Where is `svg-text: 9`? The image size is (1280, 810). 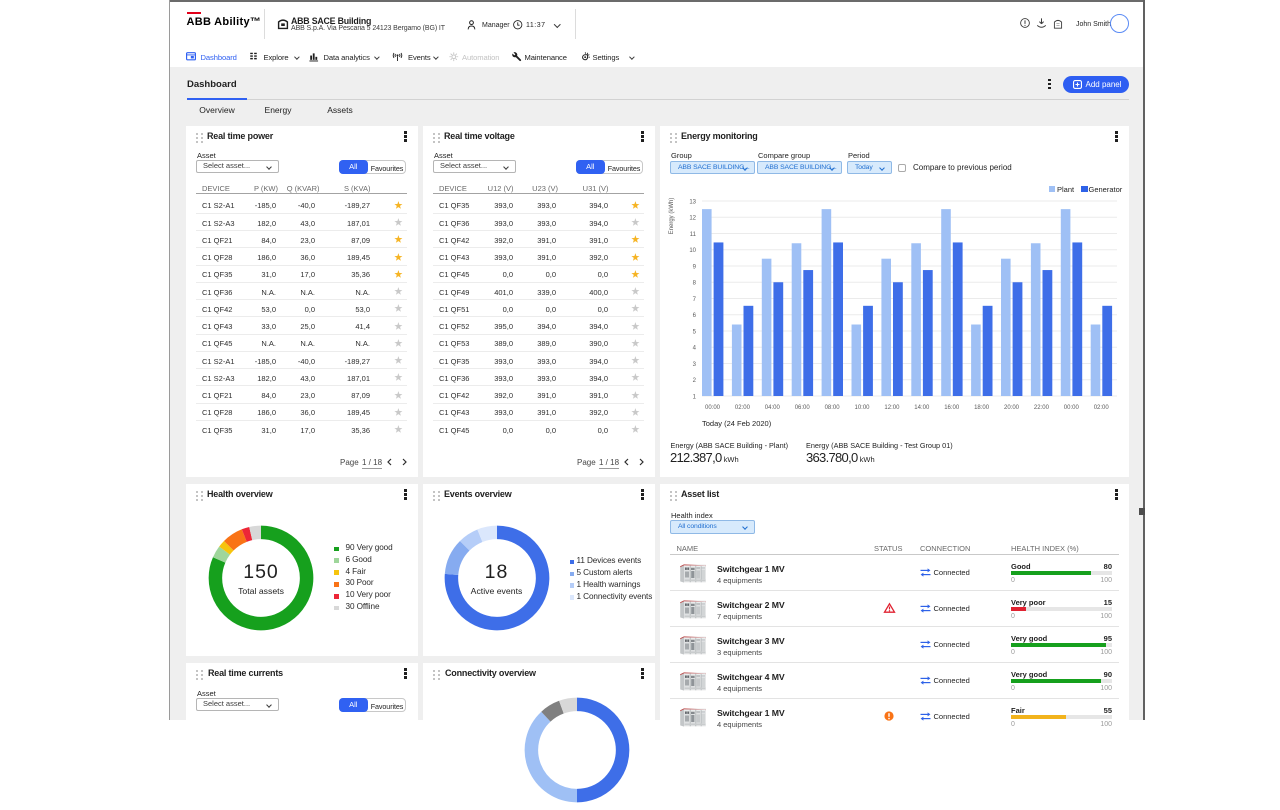 svg-text: 9 is located at coordinates (695, 267).